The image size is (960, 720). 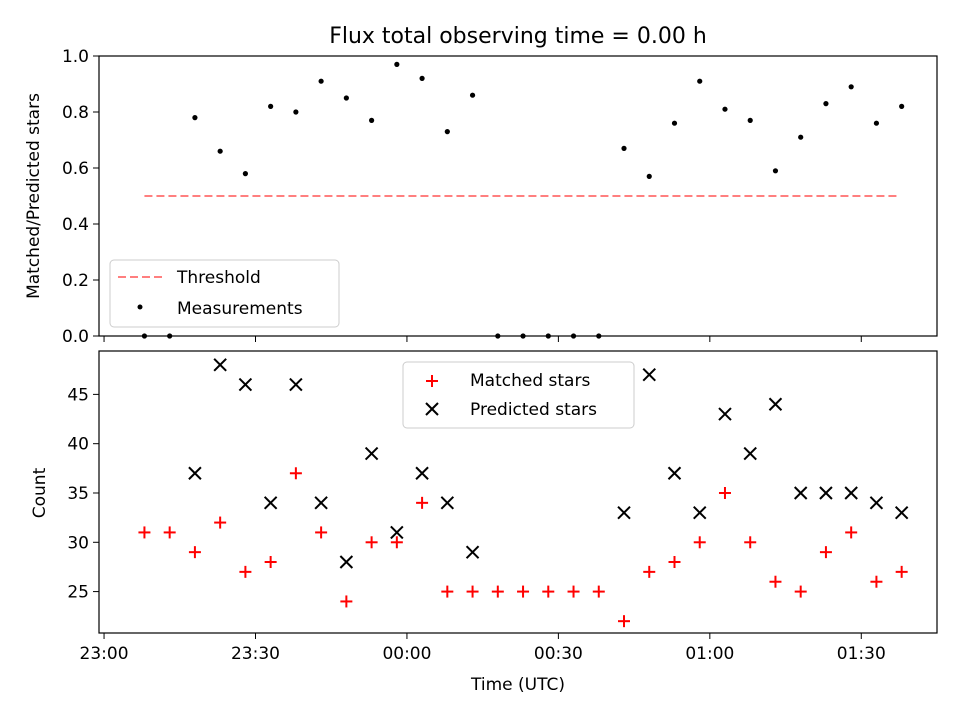 What do you see at coordinates (78, 543) in the screenshot?
I see `bottom-y-tick-label: 30` at bounding box center [78, 543].